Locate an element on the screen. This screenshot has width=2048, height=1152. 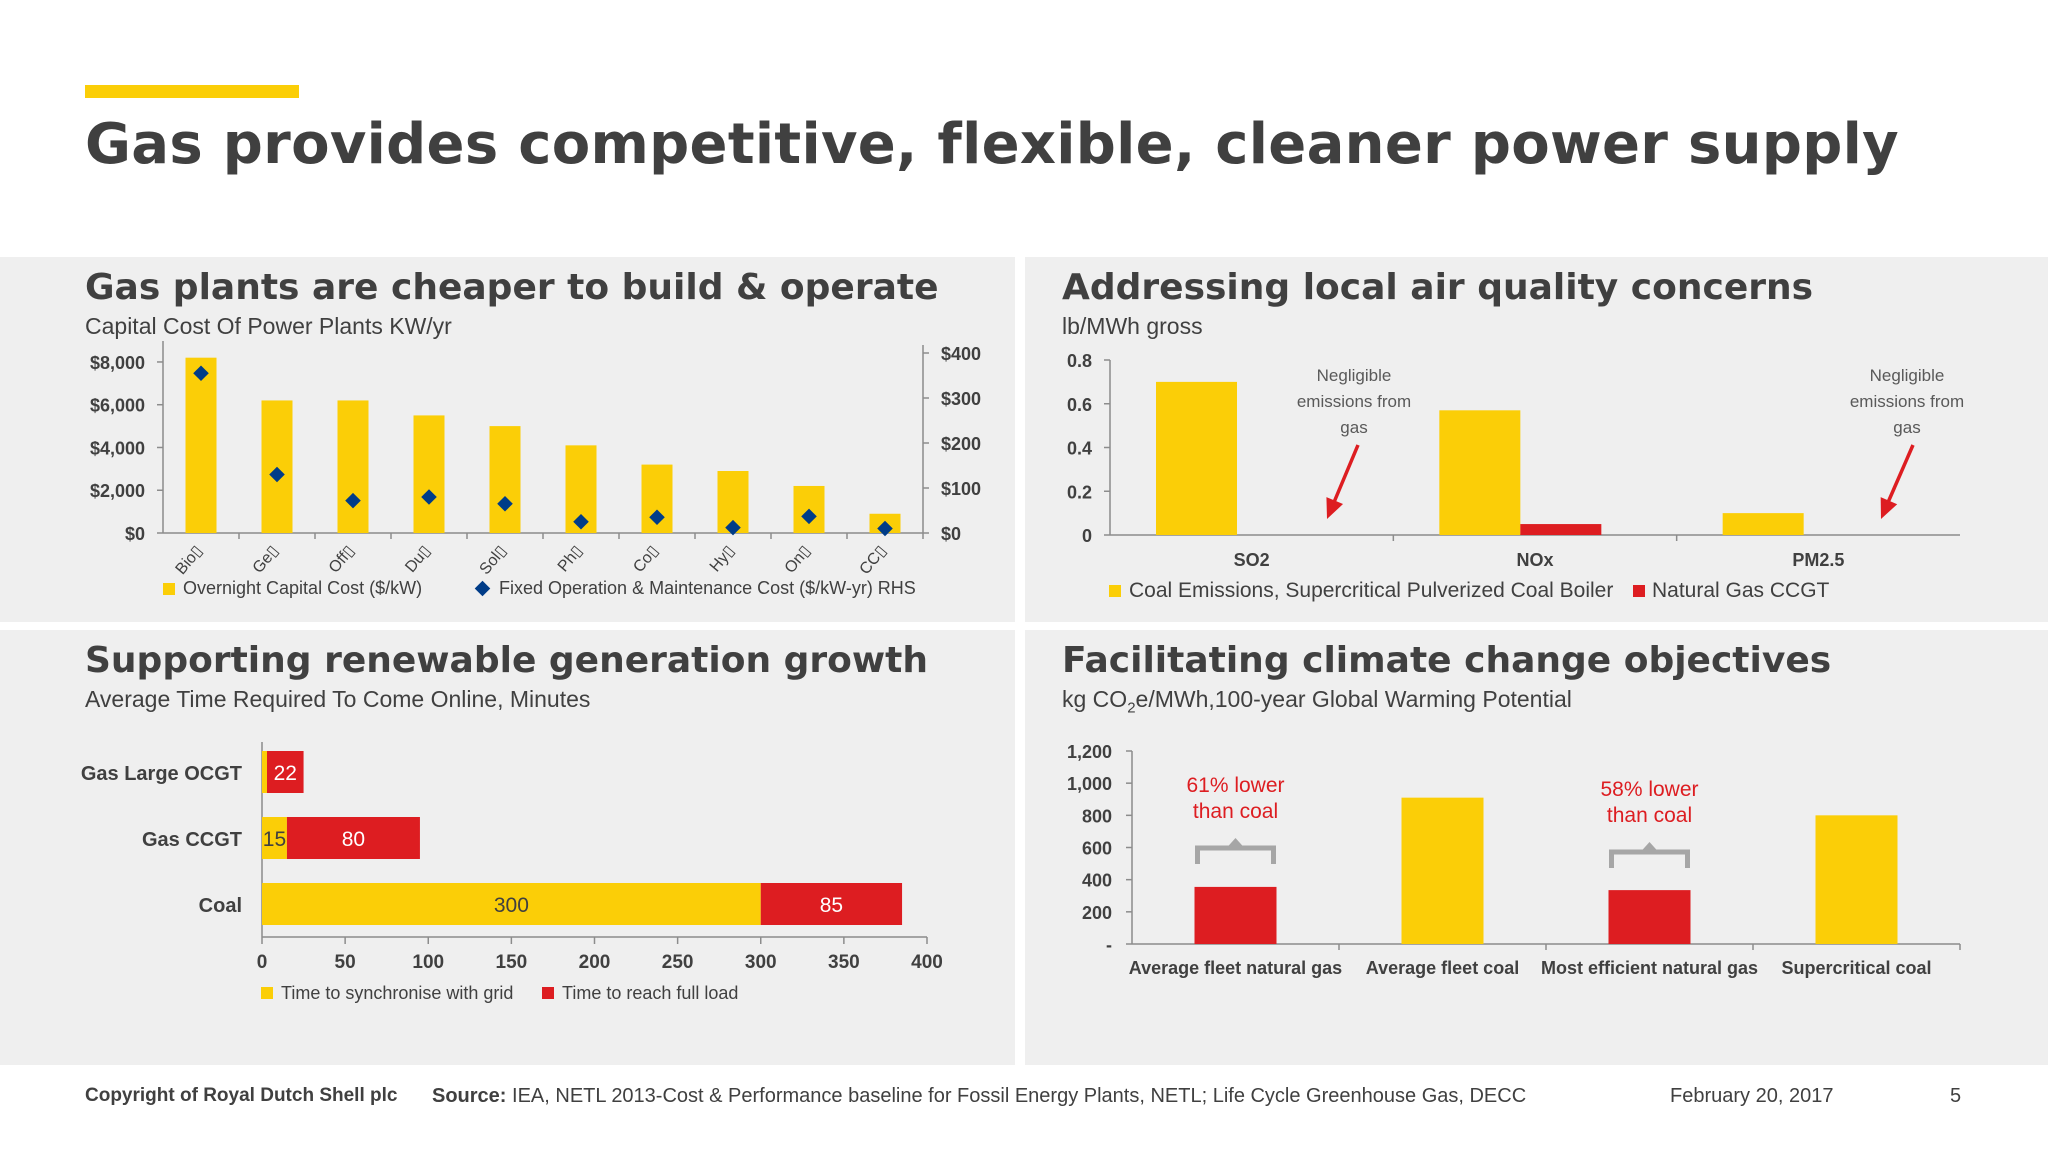
x-tick-label: On▯ is located at coordinates (798, 560).